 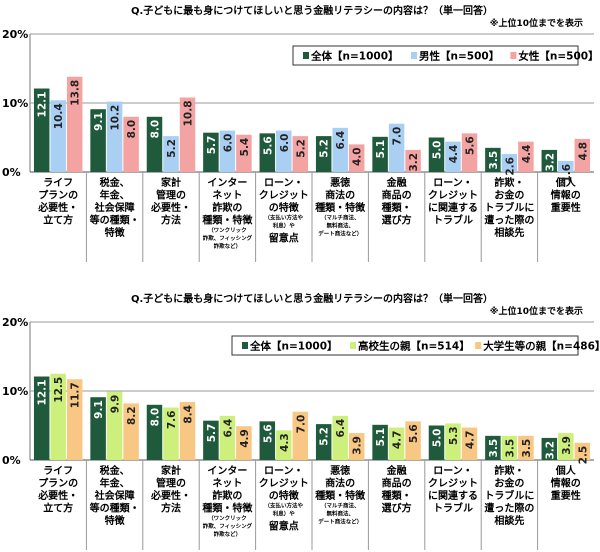 I want to click on data-label: 5.1, so click(x=381, y=149).